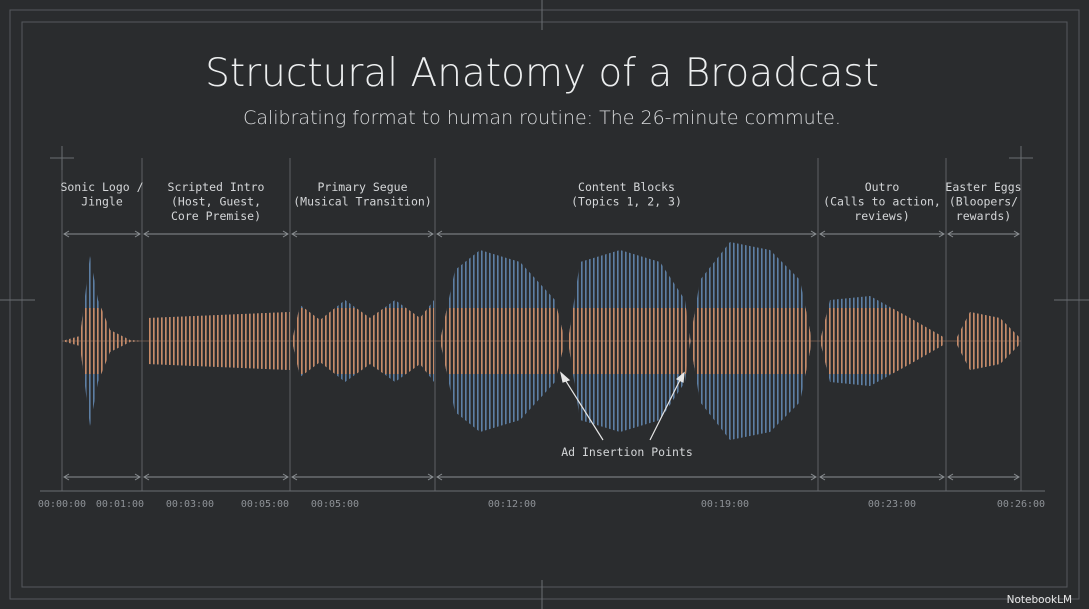 Image resolution: width=1089 pixels, height=609 pixels. What do you see at coordinates (216, 216) in the screenshot?
I see `segment-label: Core Premise)` at bounding box center [216, 216].